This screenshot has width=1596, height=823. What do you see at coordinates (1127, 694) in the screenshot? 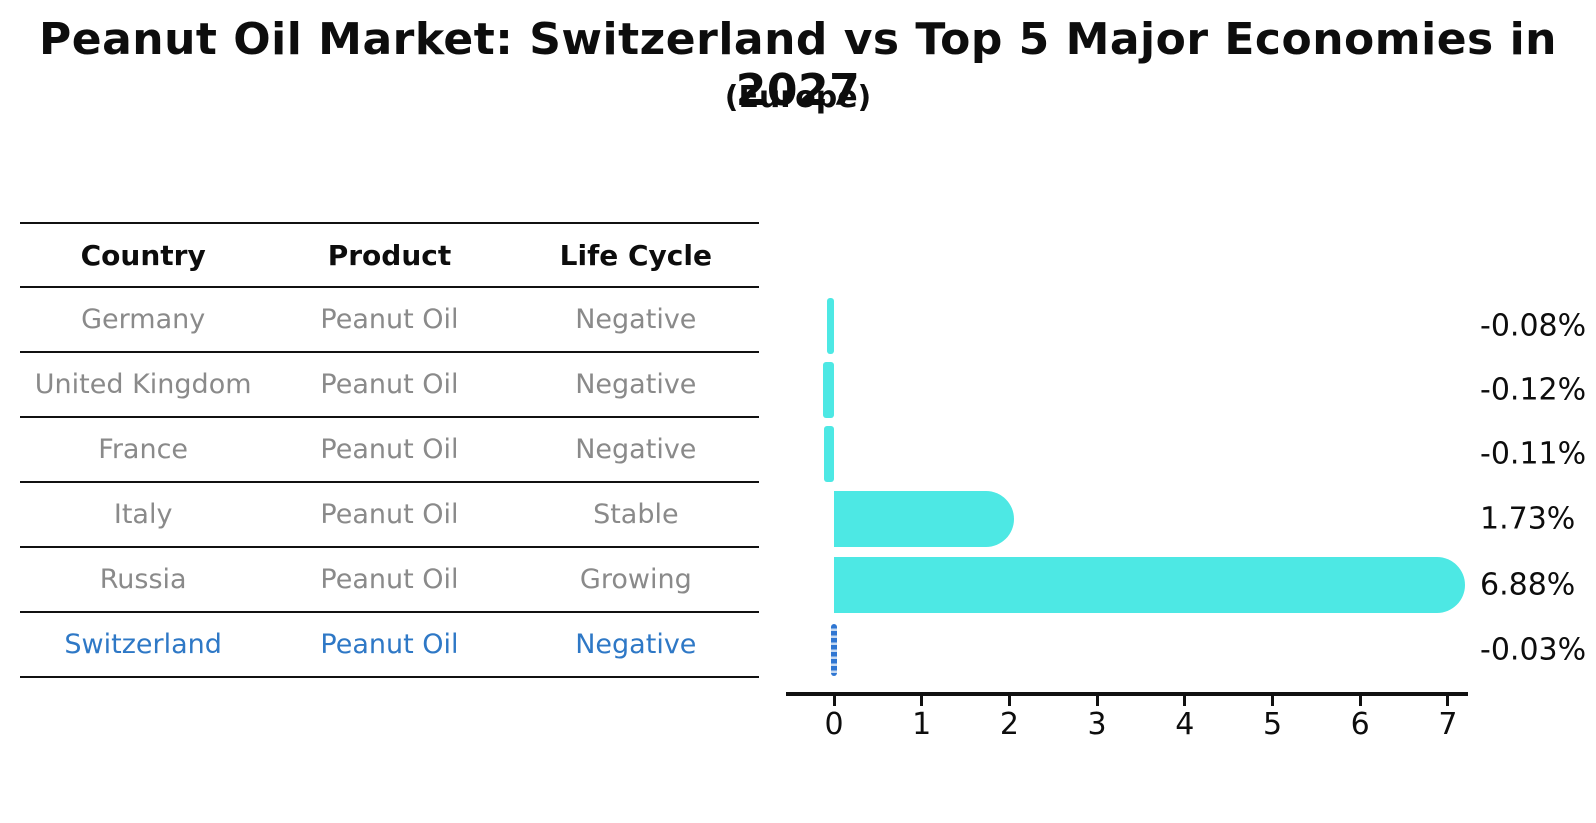
I see `x-axis` at bounding box center [1127, 694].